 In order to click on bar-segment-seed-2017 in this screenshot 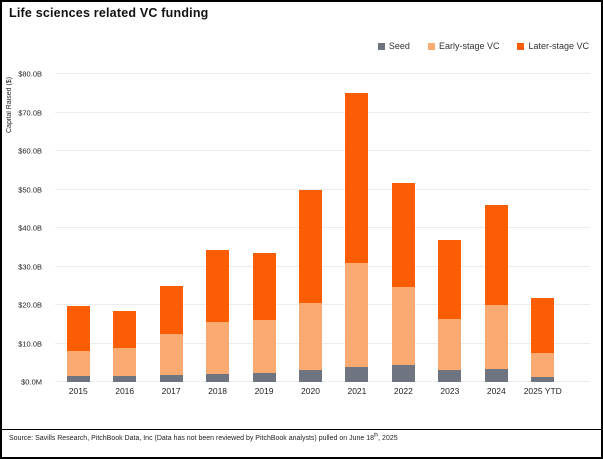, I will do `click(171, 378)`.